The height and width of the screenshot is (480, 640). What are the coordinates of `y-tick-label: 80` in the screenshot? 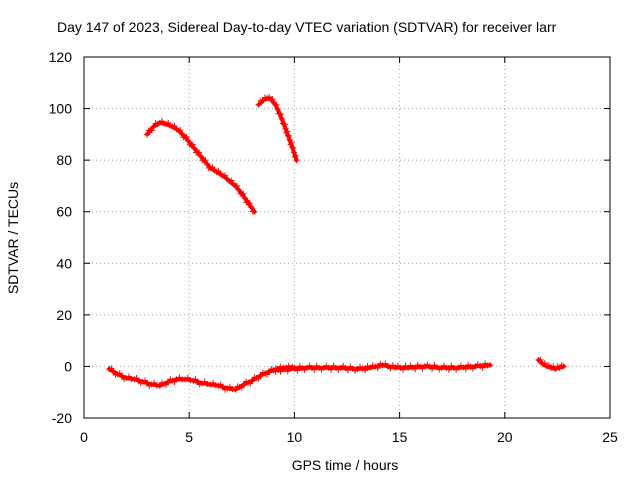 It's located at (64, 160).